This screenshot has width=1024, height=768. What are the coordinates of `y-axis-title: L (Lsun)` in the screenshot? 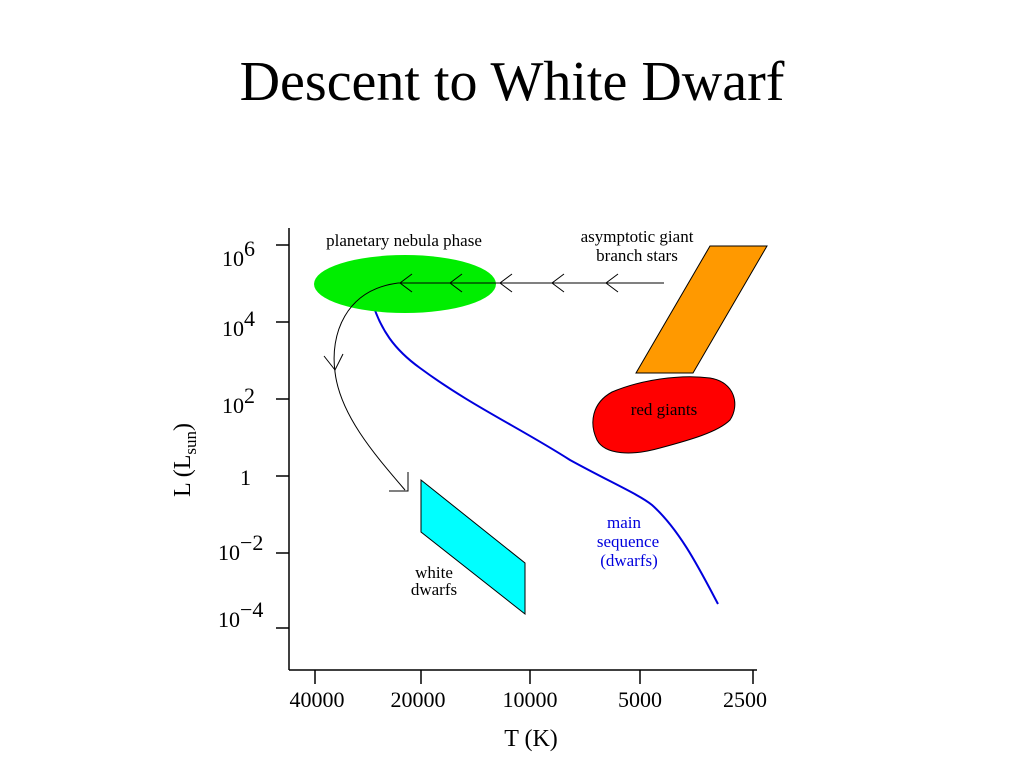 It's located at (185, 460).